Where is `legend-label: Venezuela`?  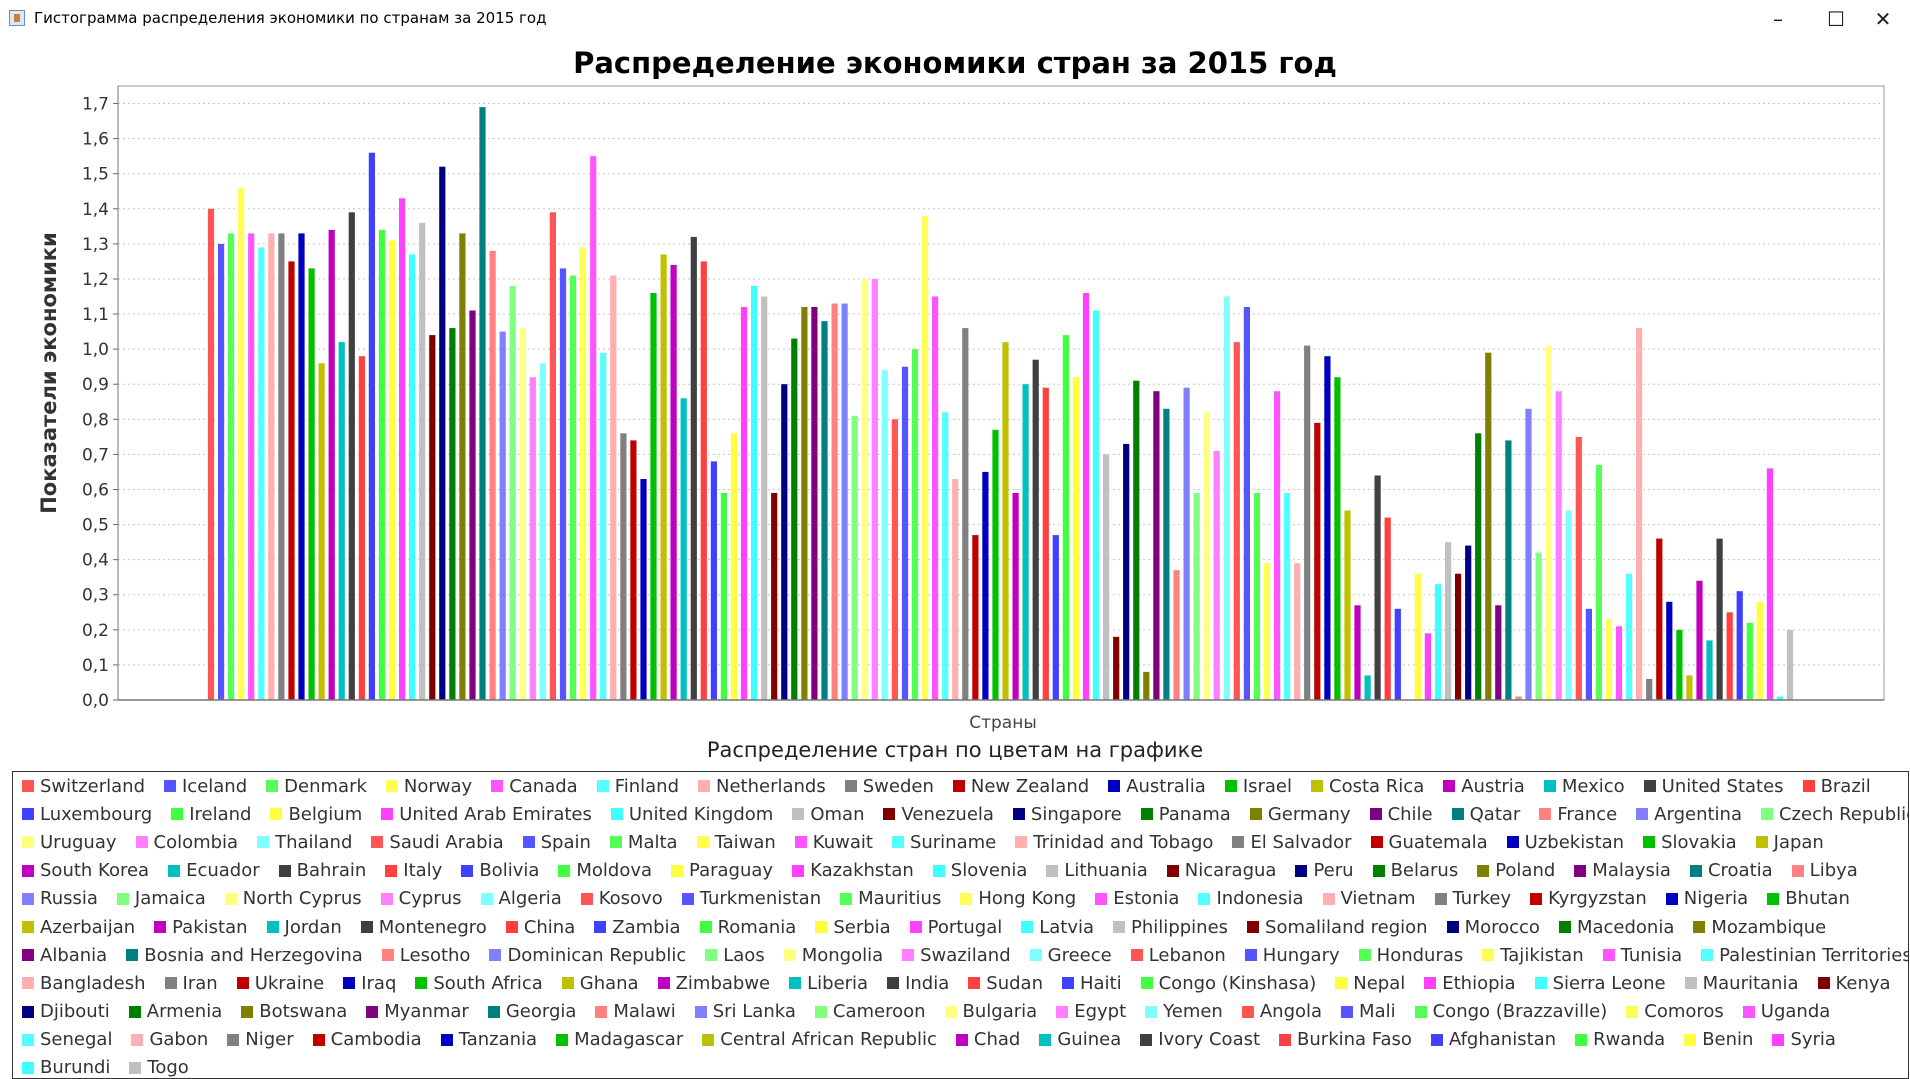
legend-label: Venezuela is located at coordinates (947, 814).